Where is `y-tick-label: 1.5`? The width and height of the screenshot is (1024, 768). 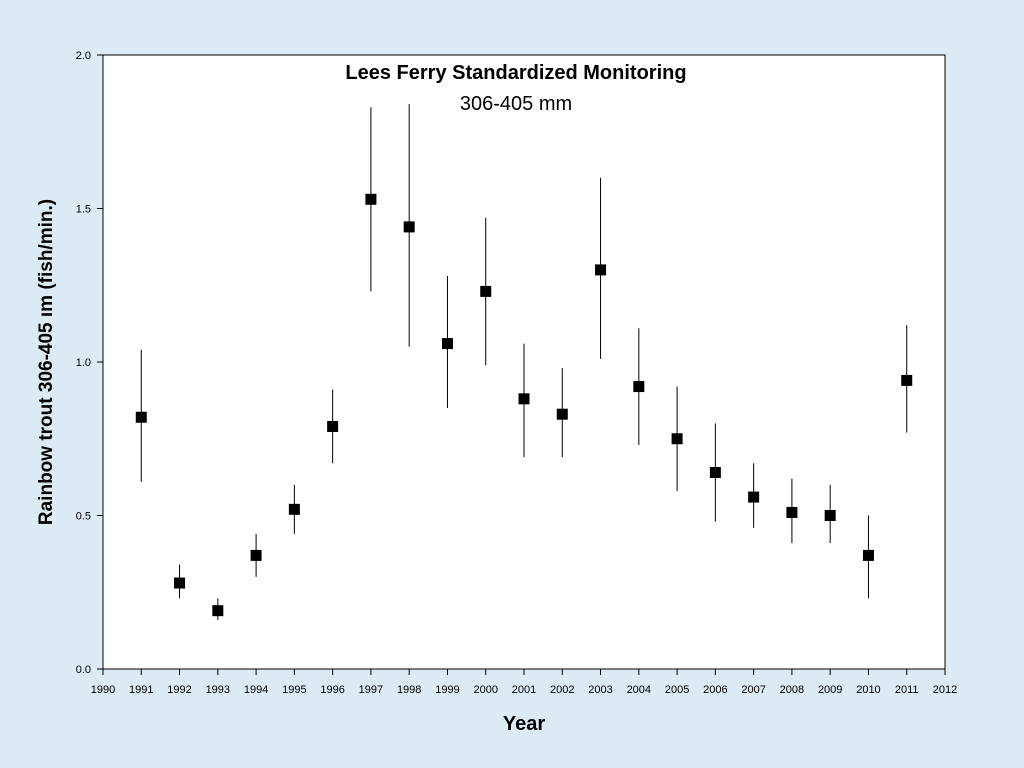
y-tick-label: 1.5 is located at coordinates (83, 210).